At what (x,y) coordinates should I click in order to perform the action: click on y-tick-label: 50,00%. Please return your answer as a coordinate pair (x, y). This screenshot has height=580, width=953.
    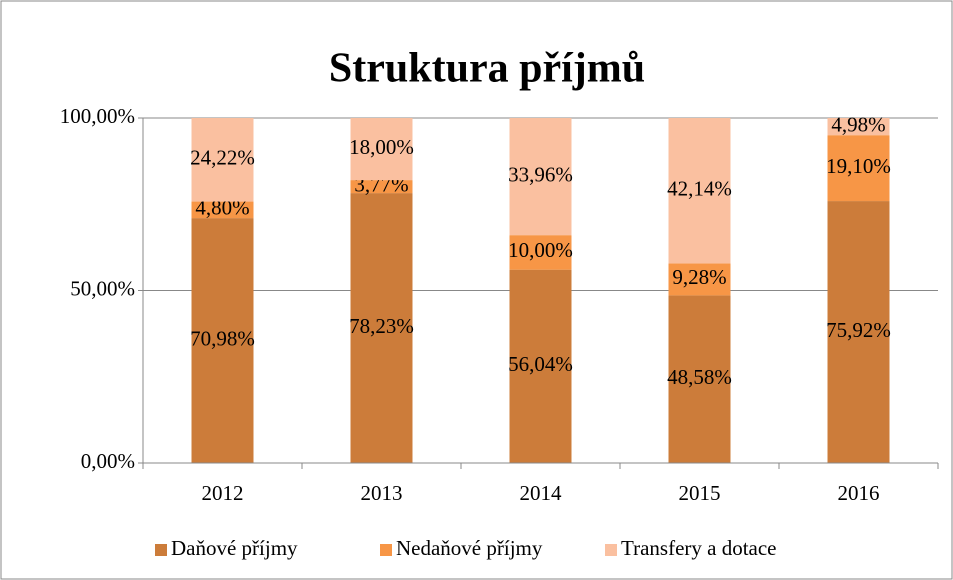
    Looking at the image, I should click on (102, 288).